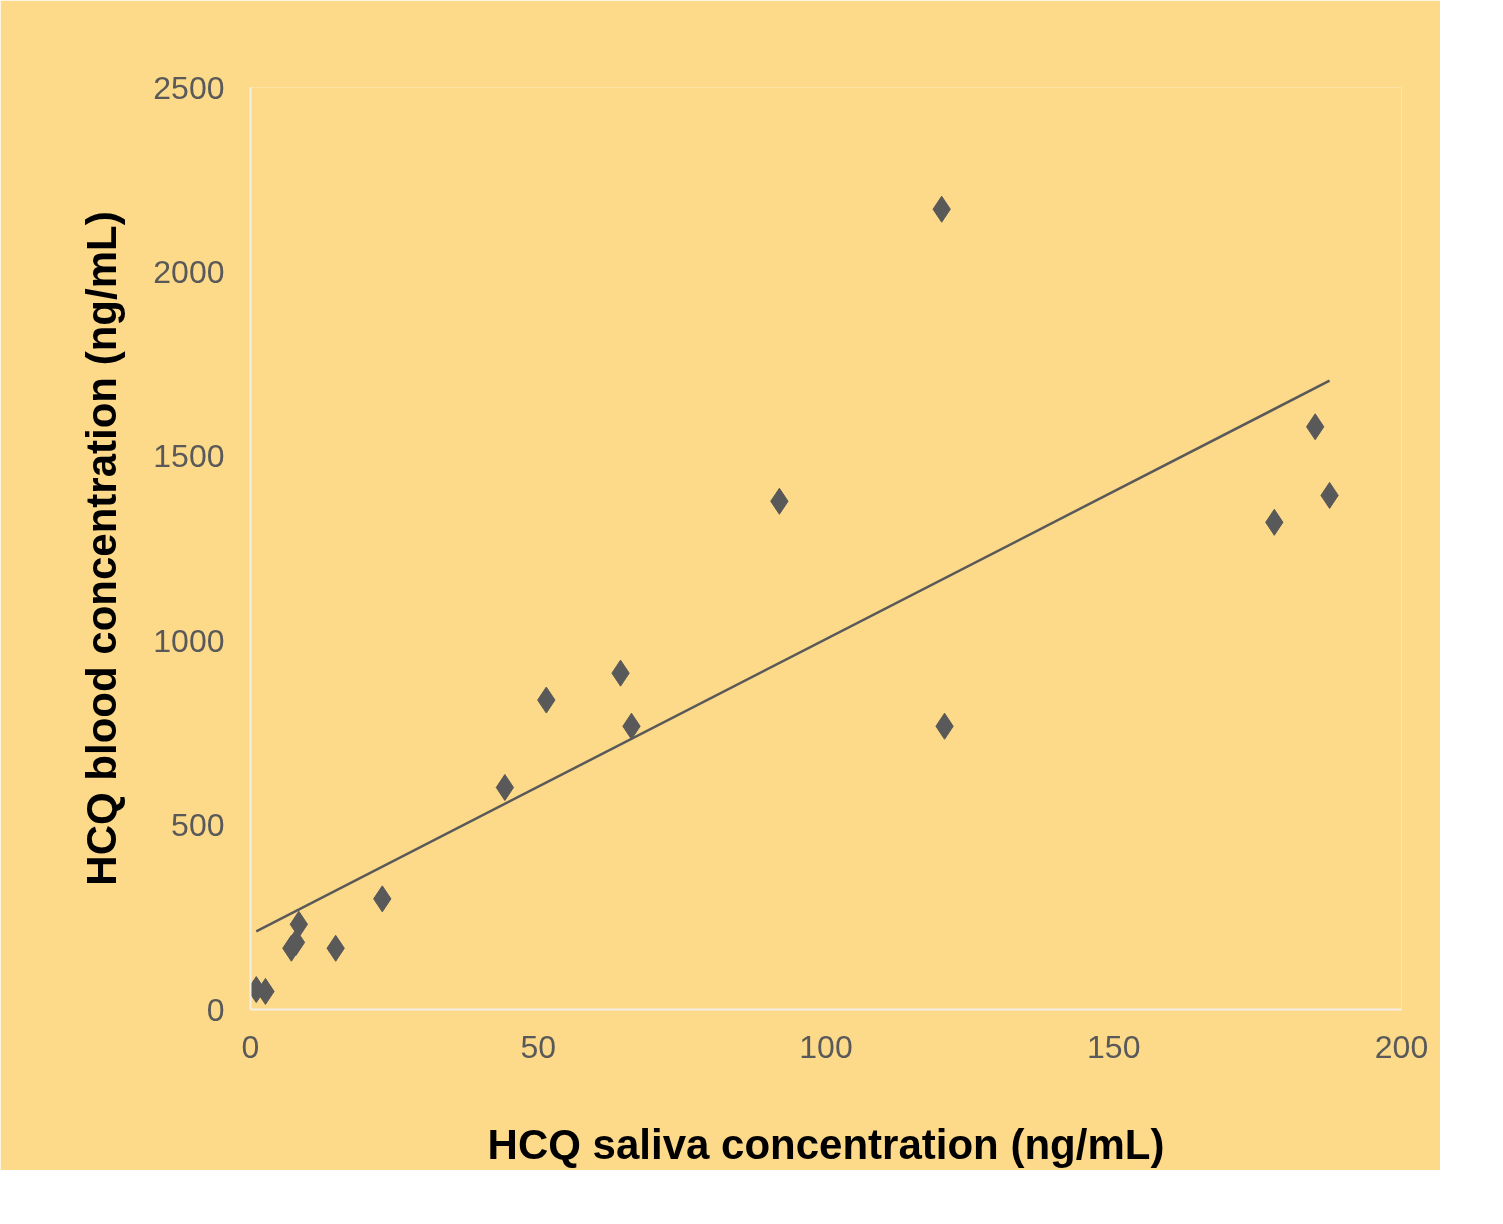  I want to click on y-tick-label: 500, so click(198, 825).